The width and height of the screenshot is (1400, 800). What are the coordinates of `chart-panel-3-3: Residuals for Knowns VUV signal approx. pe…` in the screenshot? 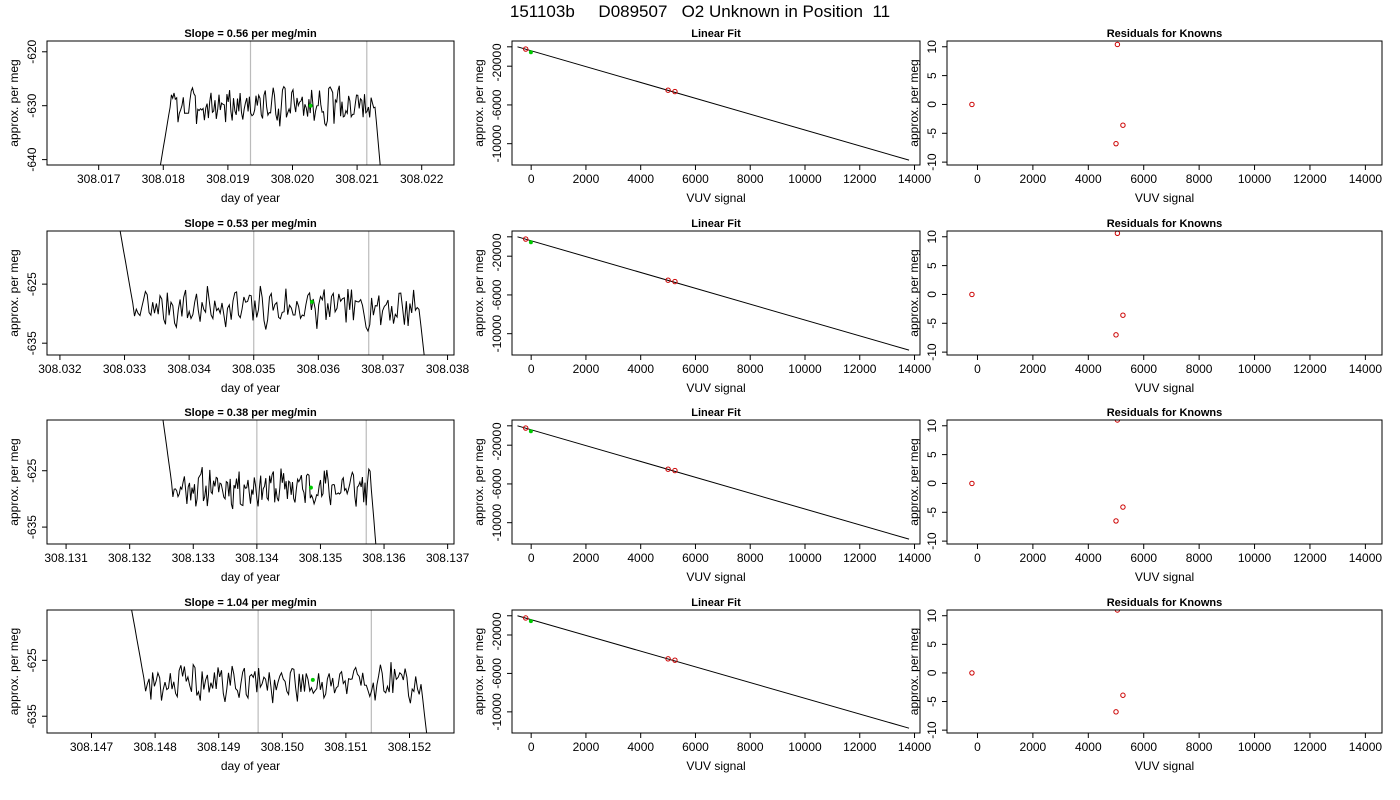 It's located at (1145, 495).